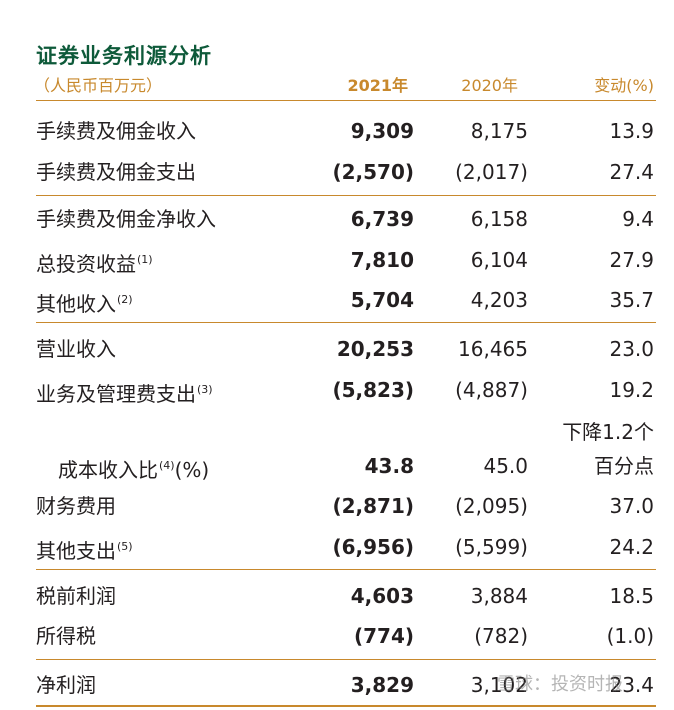 This screenshot has height=710, width=674. I want to click on row-label: 手续费及佣金净收入, so click(126, 219).